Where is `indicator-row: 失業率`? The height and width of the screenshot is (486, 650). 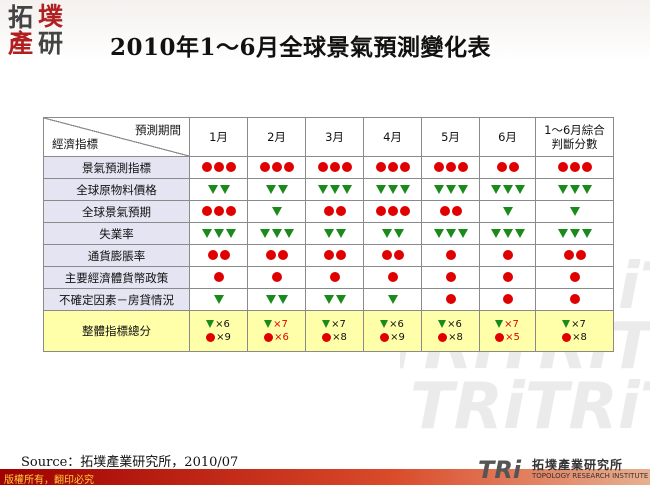
indicator-row: 失業率 is located at coordinates (328, 233).